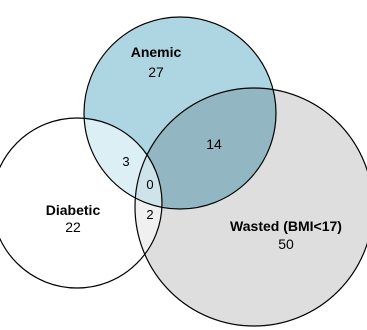  What do you see at coordinates (286, 226) in the screenshot?
I see `wasted-label: Wasted (BMI<17)` at bounding box center [286, 226].